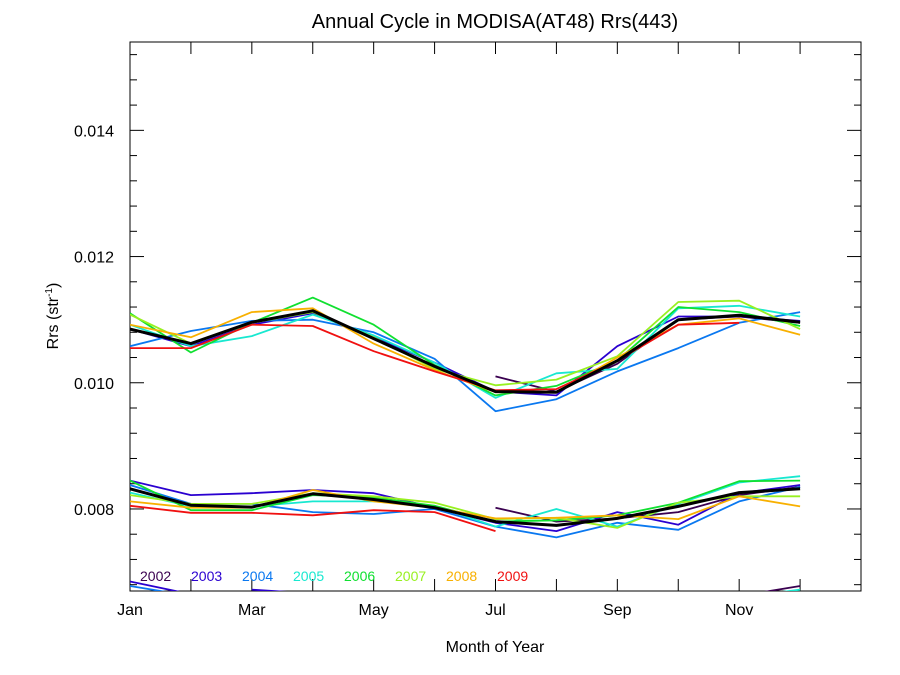  What do you see at coordinates (374, 610) in the screenshot?
I see `x-tick-label: May` at bounding box center [374, 610].